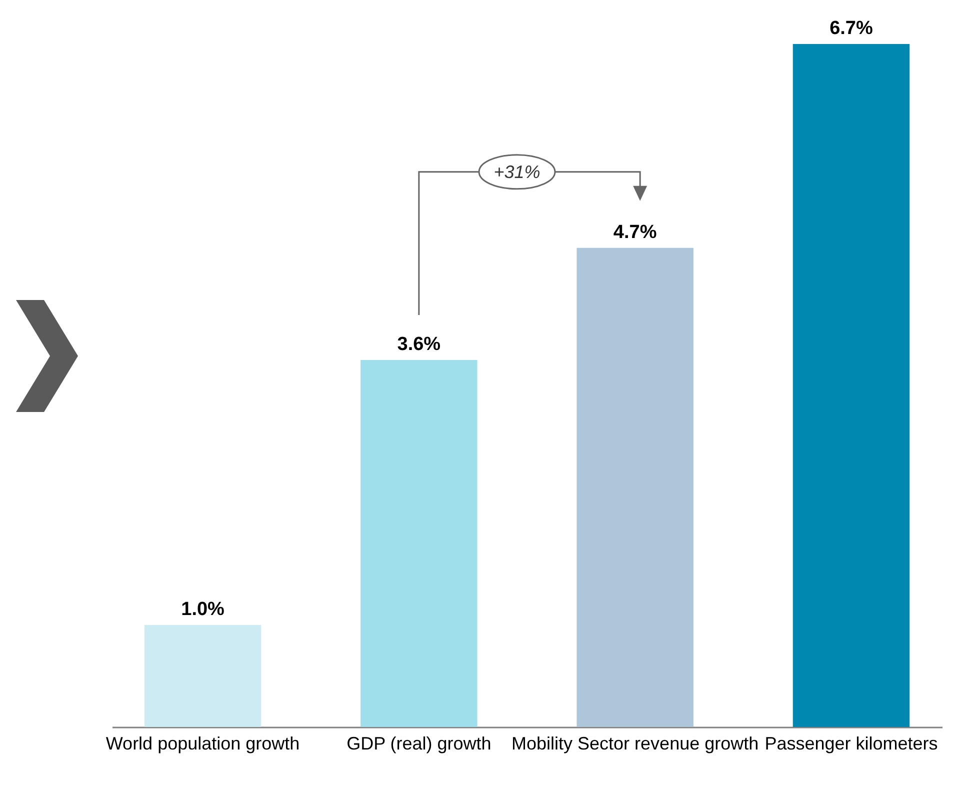  I want to click on data-label: 3.6%, so click(419, 345).